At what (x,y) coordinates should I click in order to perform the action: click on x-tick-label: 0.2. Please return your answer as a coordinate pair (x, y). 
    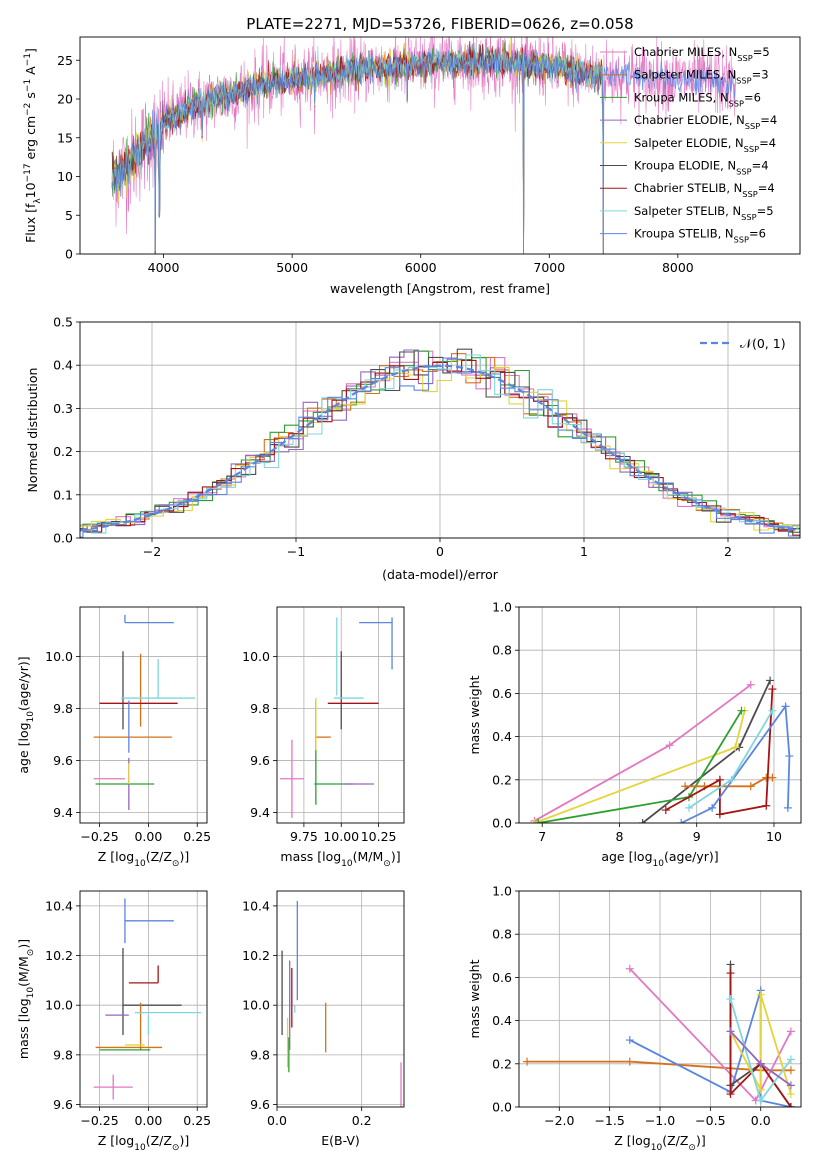
    Looking at the image, I should click on (362, 1120).